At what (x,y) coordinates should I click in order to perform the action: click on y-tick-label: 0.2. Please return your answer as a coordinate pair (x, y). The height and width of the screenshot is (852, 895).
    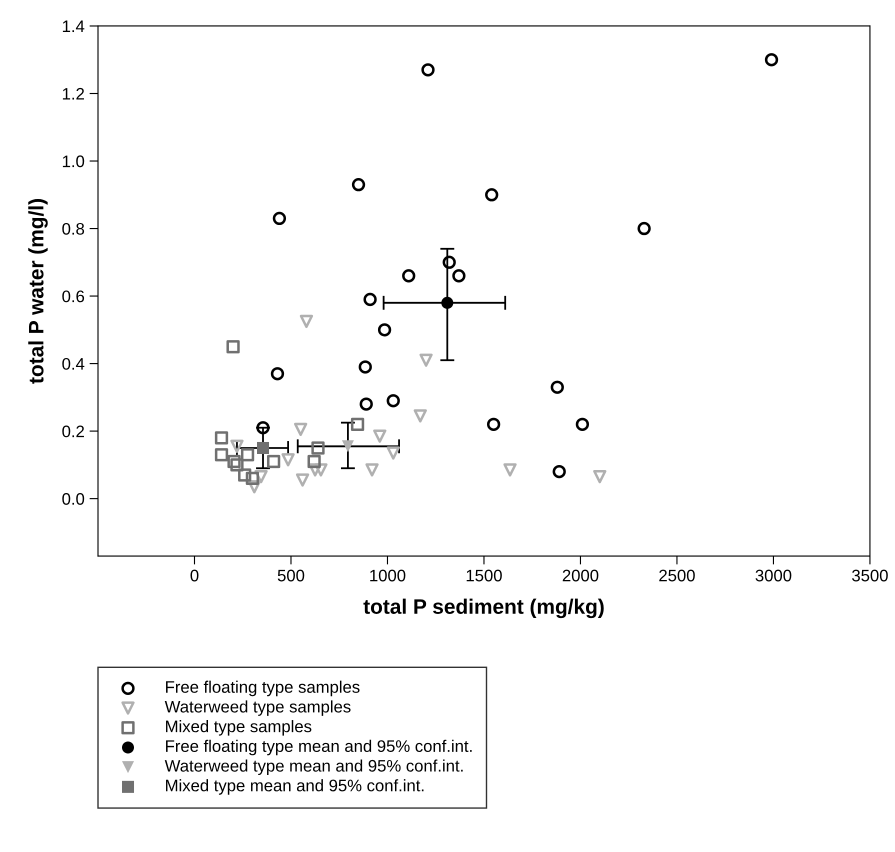
    Looking at the image, I should click on (73, 432).